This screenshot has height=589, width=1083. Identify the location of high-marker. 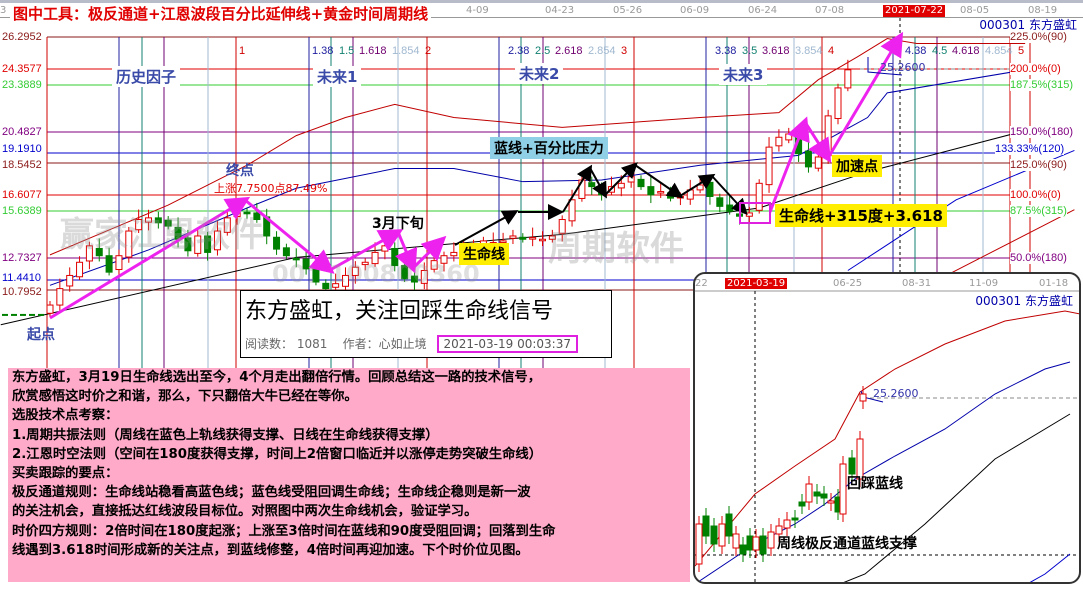
(885, 66).